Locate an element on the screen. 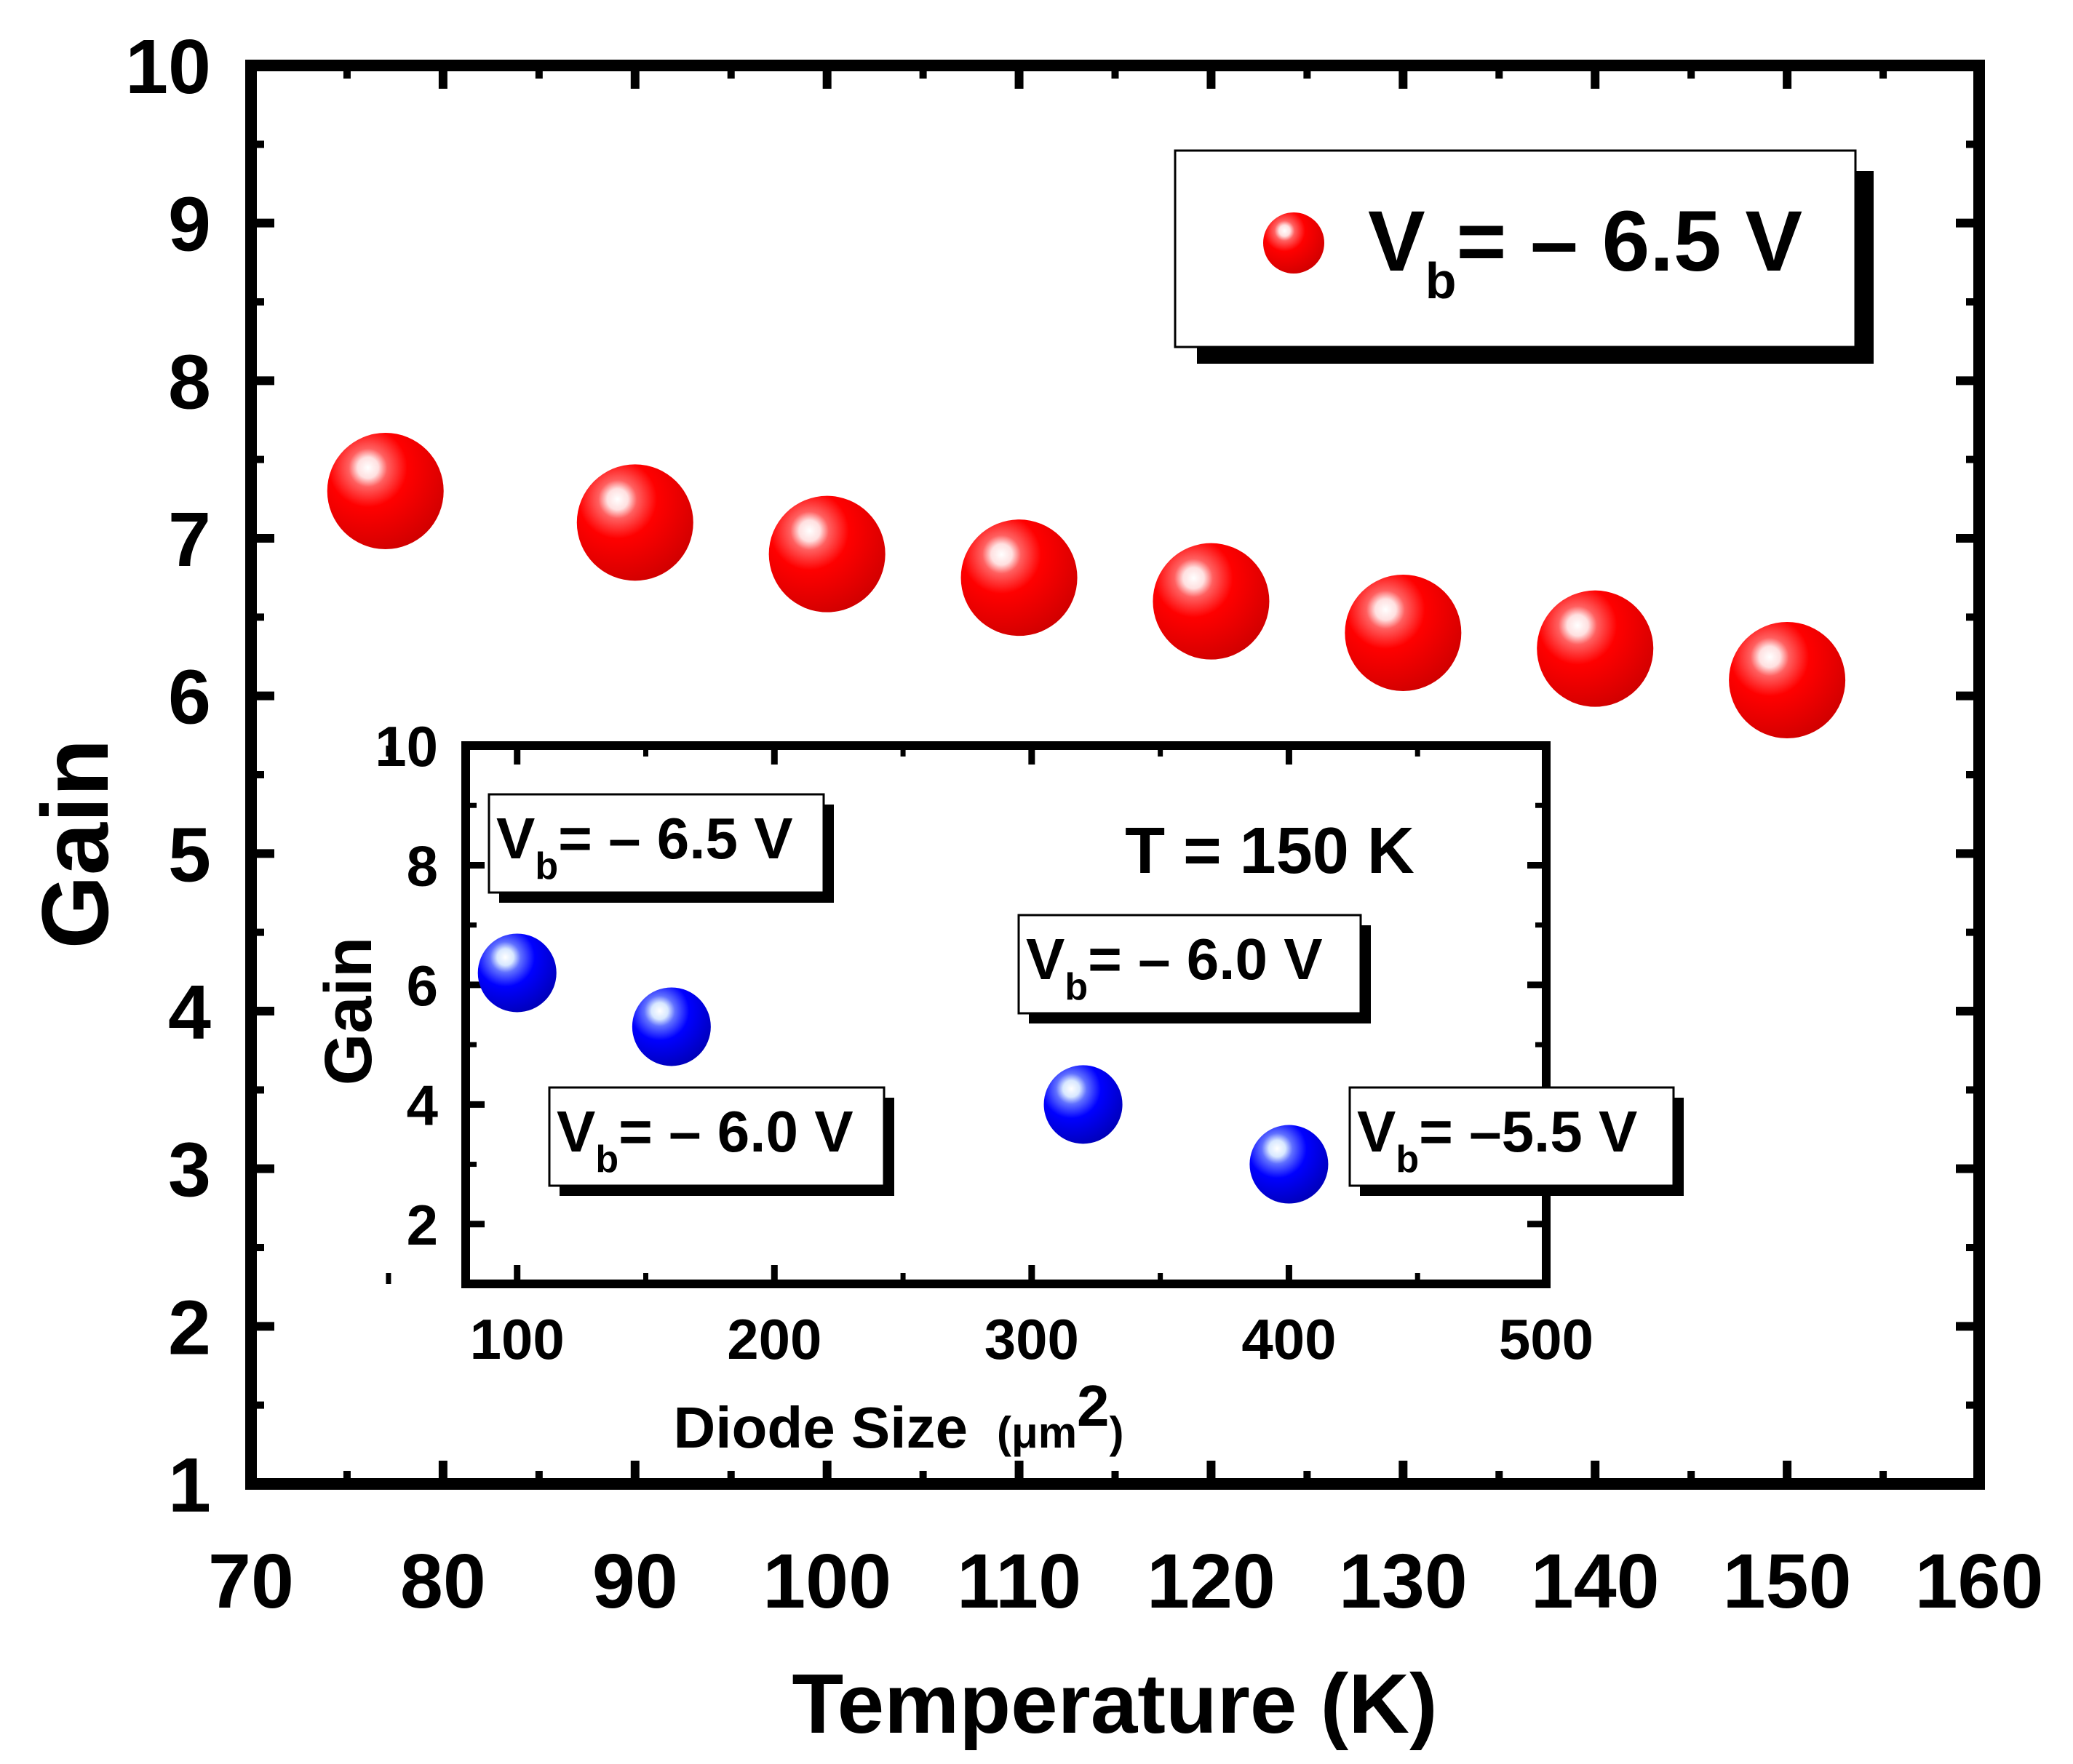 The height and width of the screenshot is (1764, 2073). annotation-label: Vb= – 6.5 V is located at coordinates (644, 846).